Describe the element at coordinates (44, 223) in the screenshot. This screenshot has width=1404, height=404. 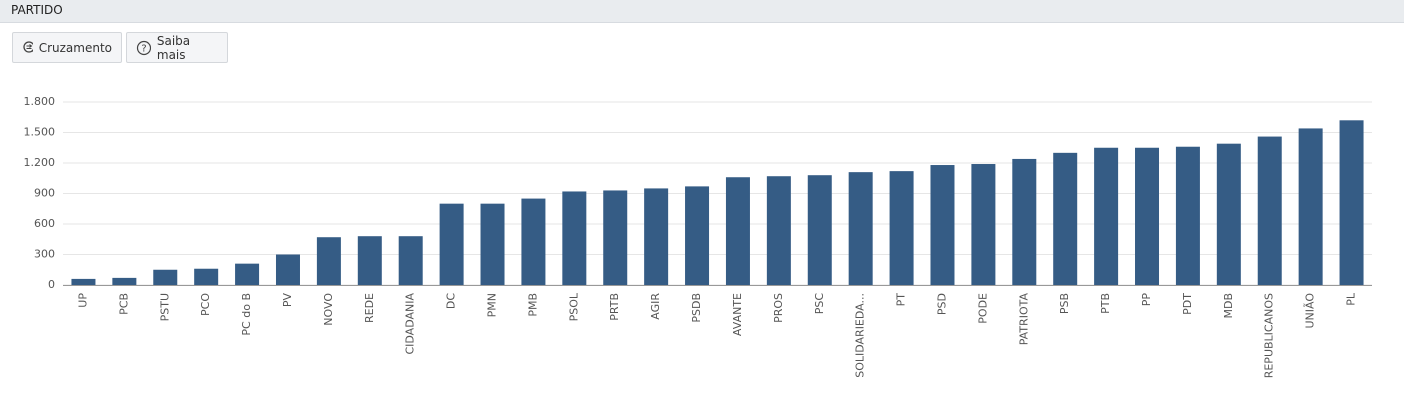
I see `y-tick-label: 600` at that location.